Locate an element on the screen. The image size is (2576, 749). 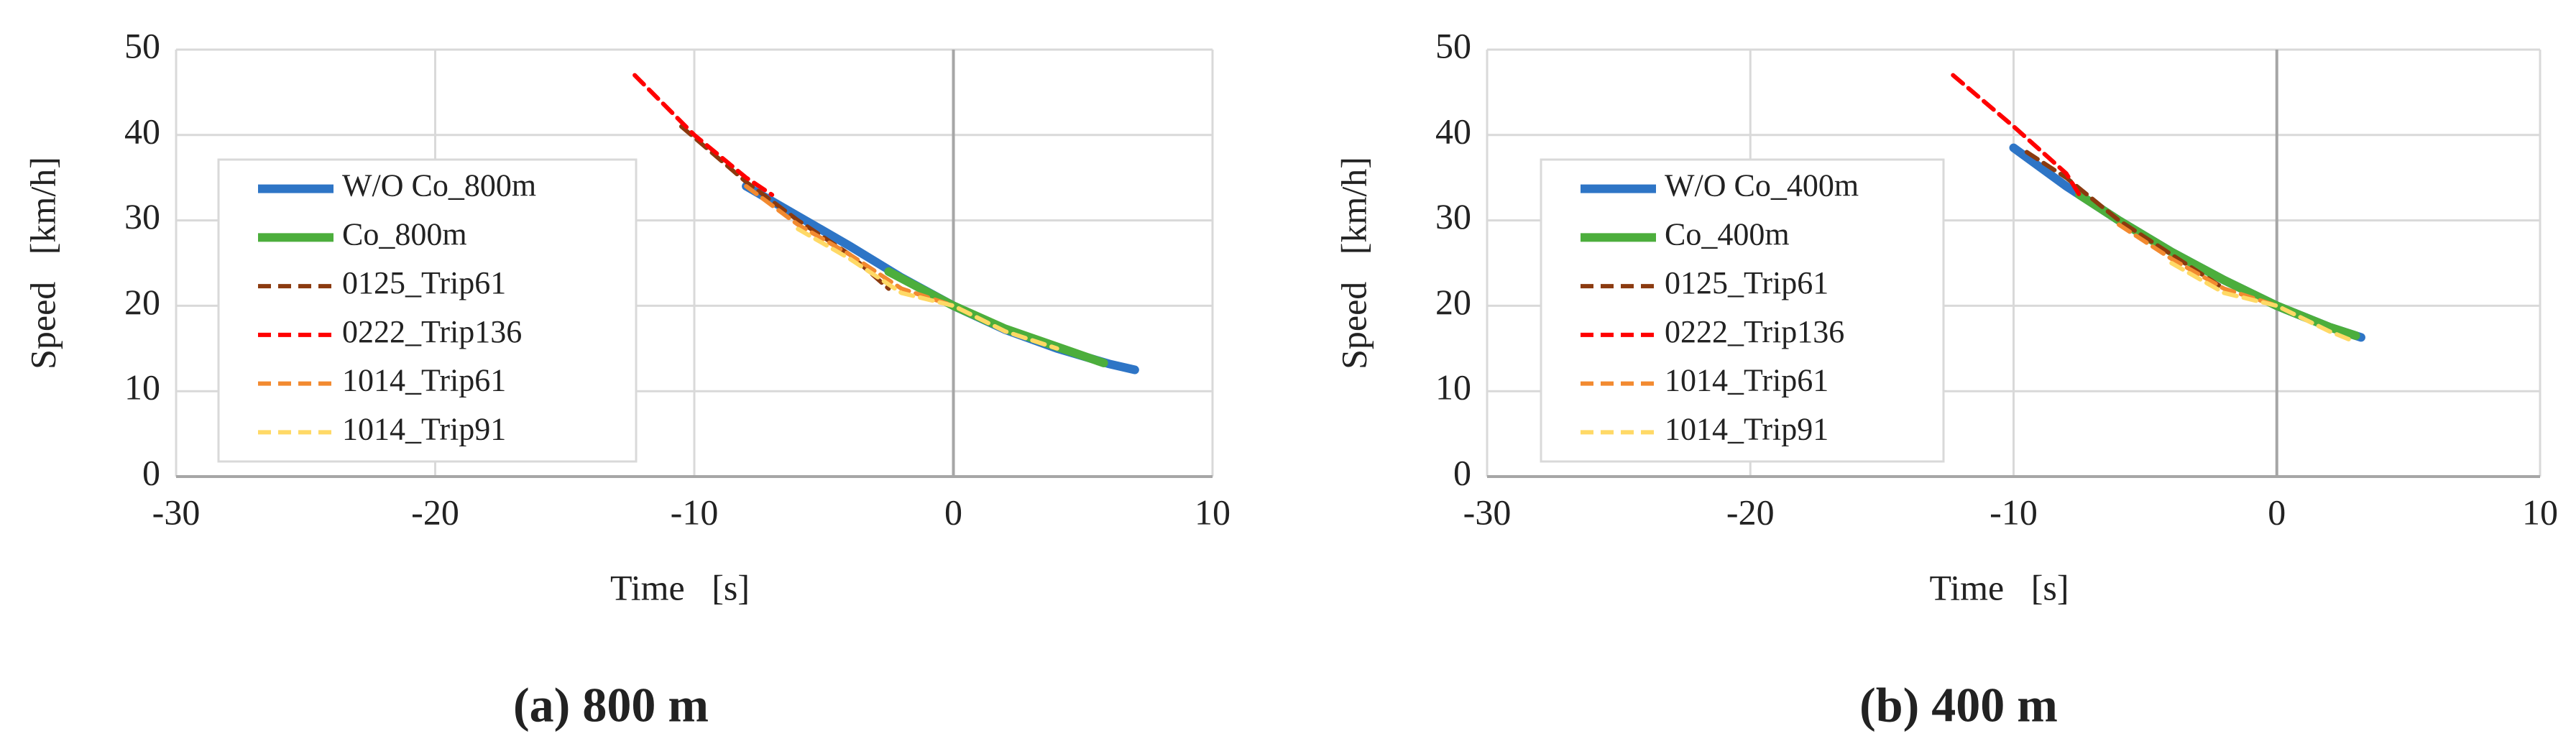
caption: (a) 800 m is located at coordinates (611, 705).